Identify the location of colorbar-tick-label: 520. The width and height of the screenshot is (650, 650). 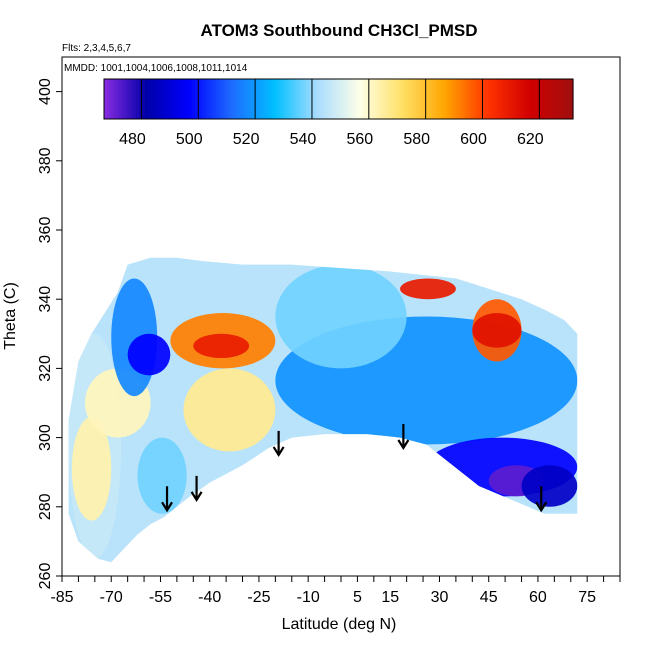
(246, 139).